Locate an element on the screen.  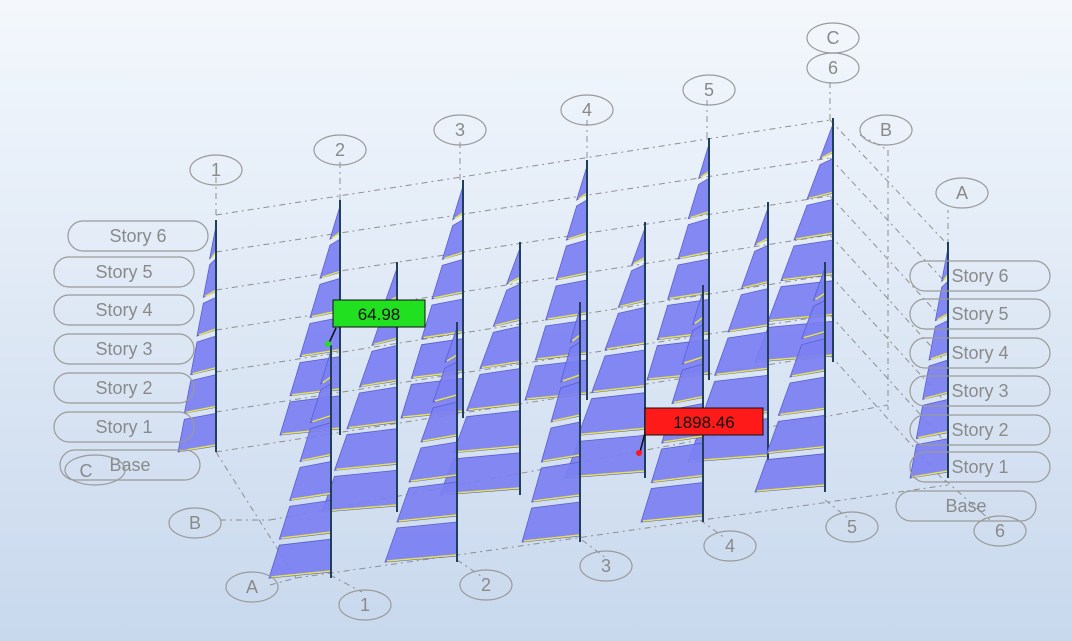
svg-text: 2 is located at coordinates (340, 150).